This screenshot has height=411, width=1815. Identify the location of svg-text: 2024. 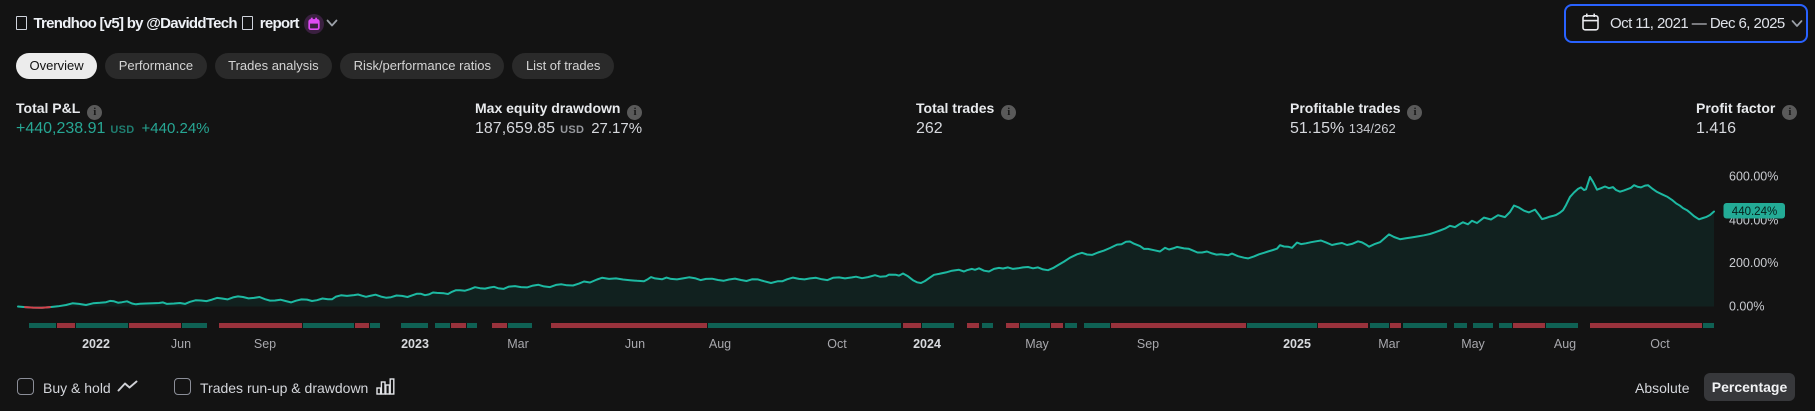
(927, 344).